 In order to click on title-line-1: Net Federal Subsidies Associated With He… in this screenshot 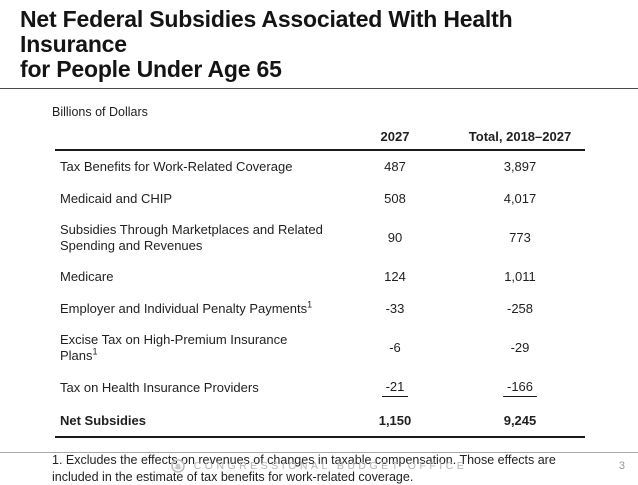, I will do `click(266, 31)`.